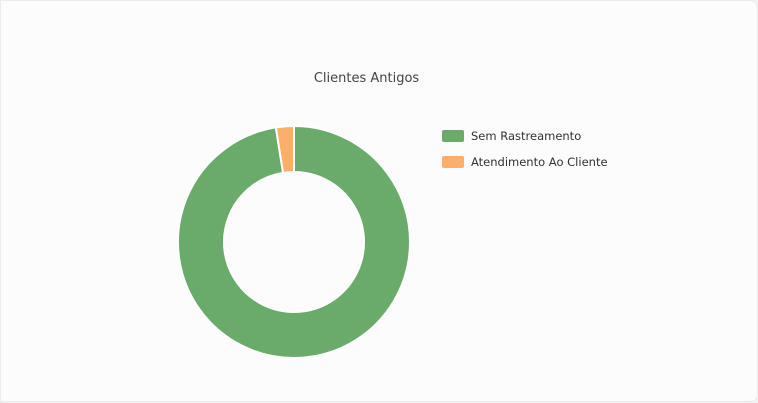 The height and width of the screenshot is (403, 758). I want to click on legend: Sem Rastreamento Atendimento Ao Cliente, so click(525, 149).